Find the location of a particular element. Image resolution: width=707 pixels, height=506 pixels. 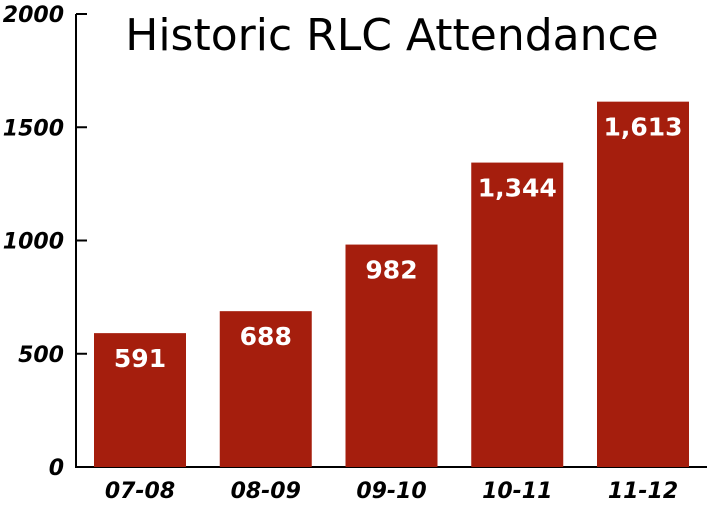

x-category-label: 10-11 is located at coordinates (517, 491).